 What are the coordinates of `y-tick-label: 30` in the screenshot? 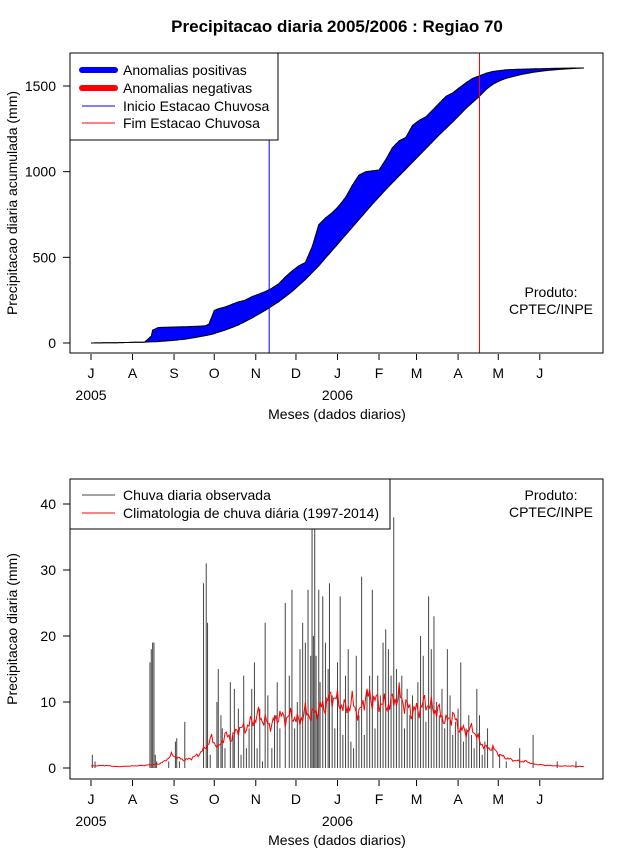 It's located at (48, 570).